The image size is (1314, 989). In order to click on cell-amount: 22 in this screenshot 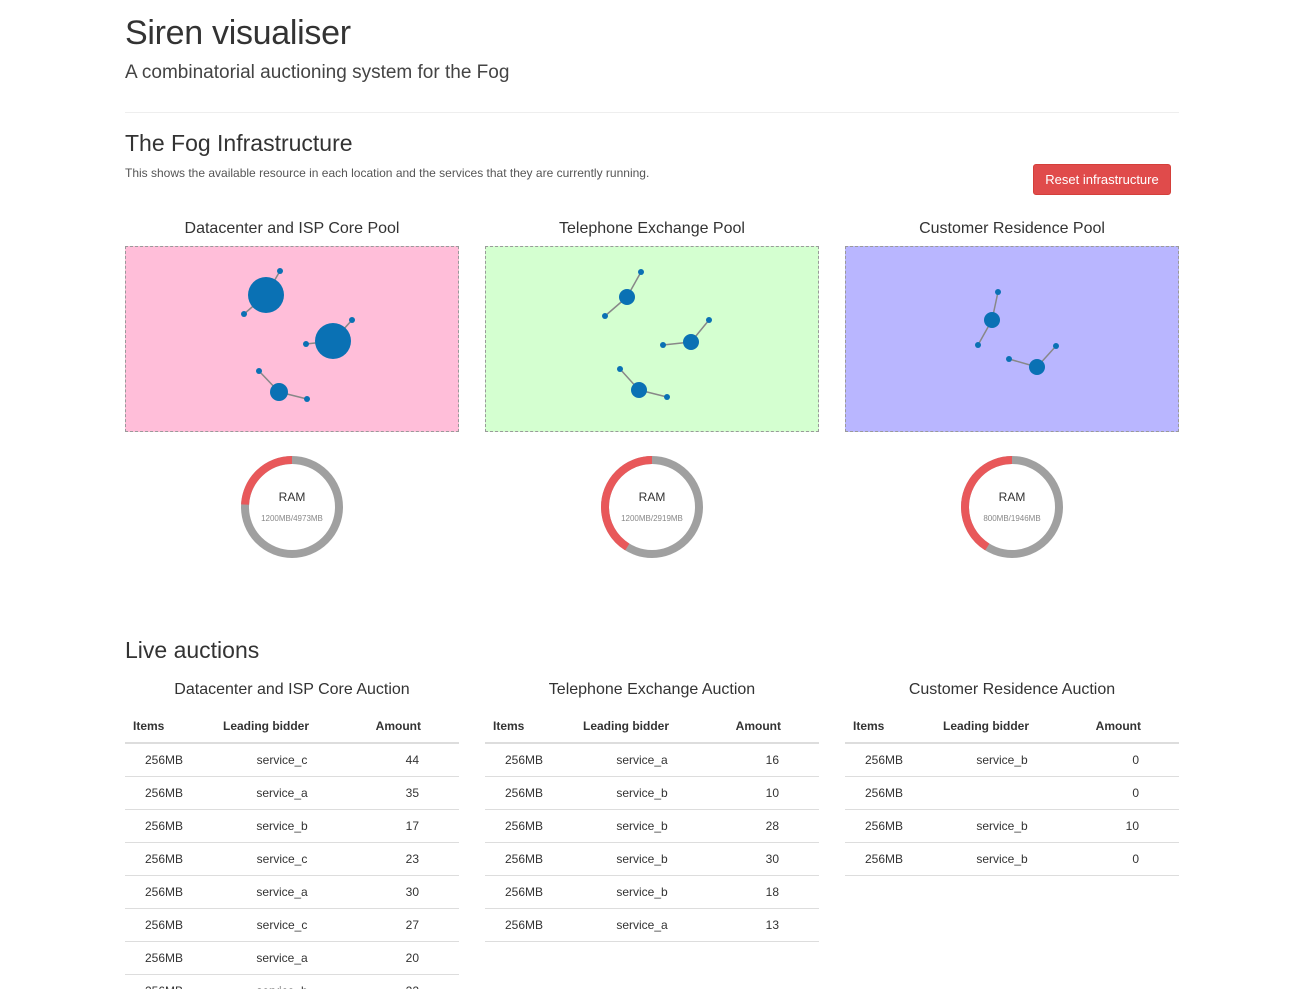, I will do `click(404, 981)`.